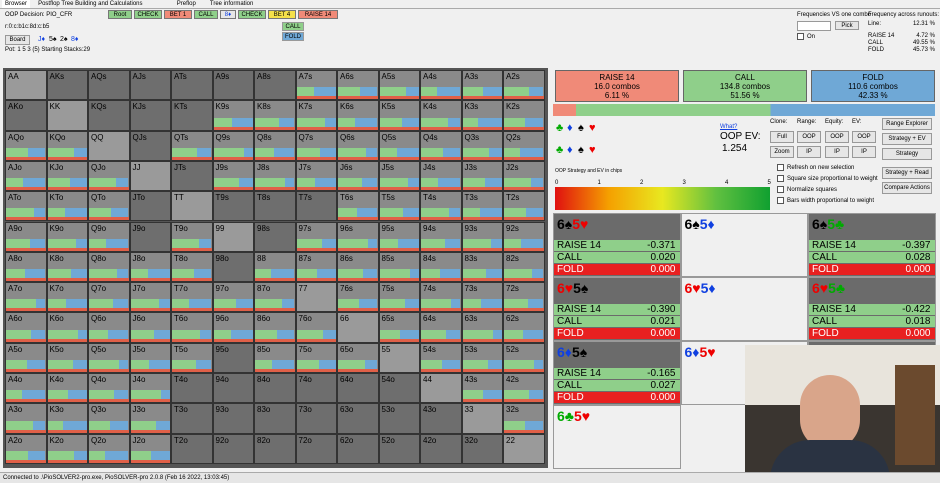 The height and width of the screenshot is (483, 940). Describe the element at coordinates (275, 327) in the screenshot. I see `hand-cell: 86o` at that location.